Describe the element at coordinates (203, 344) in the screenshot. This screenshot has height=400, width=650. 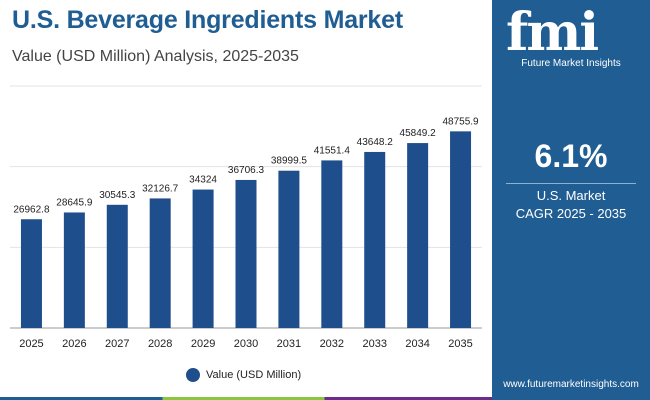
I see `x-tick-label-2029: 2029` at that location.